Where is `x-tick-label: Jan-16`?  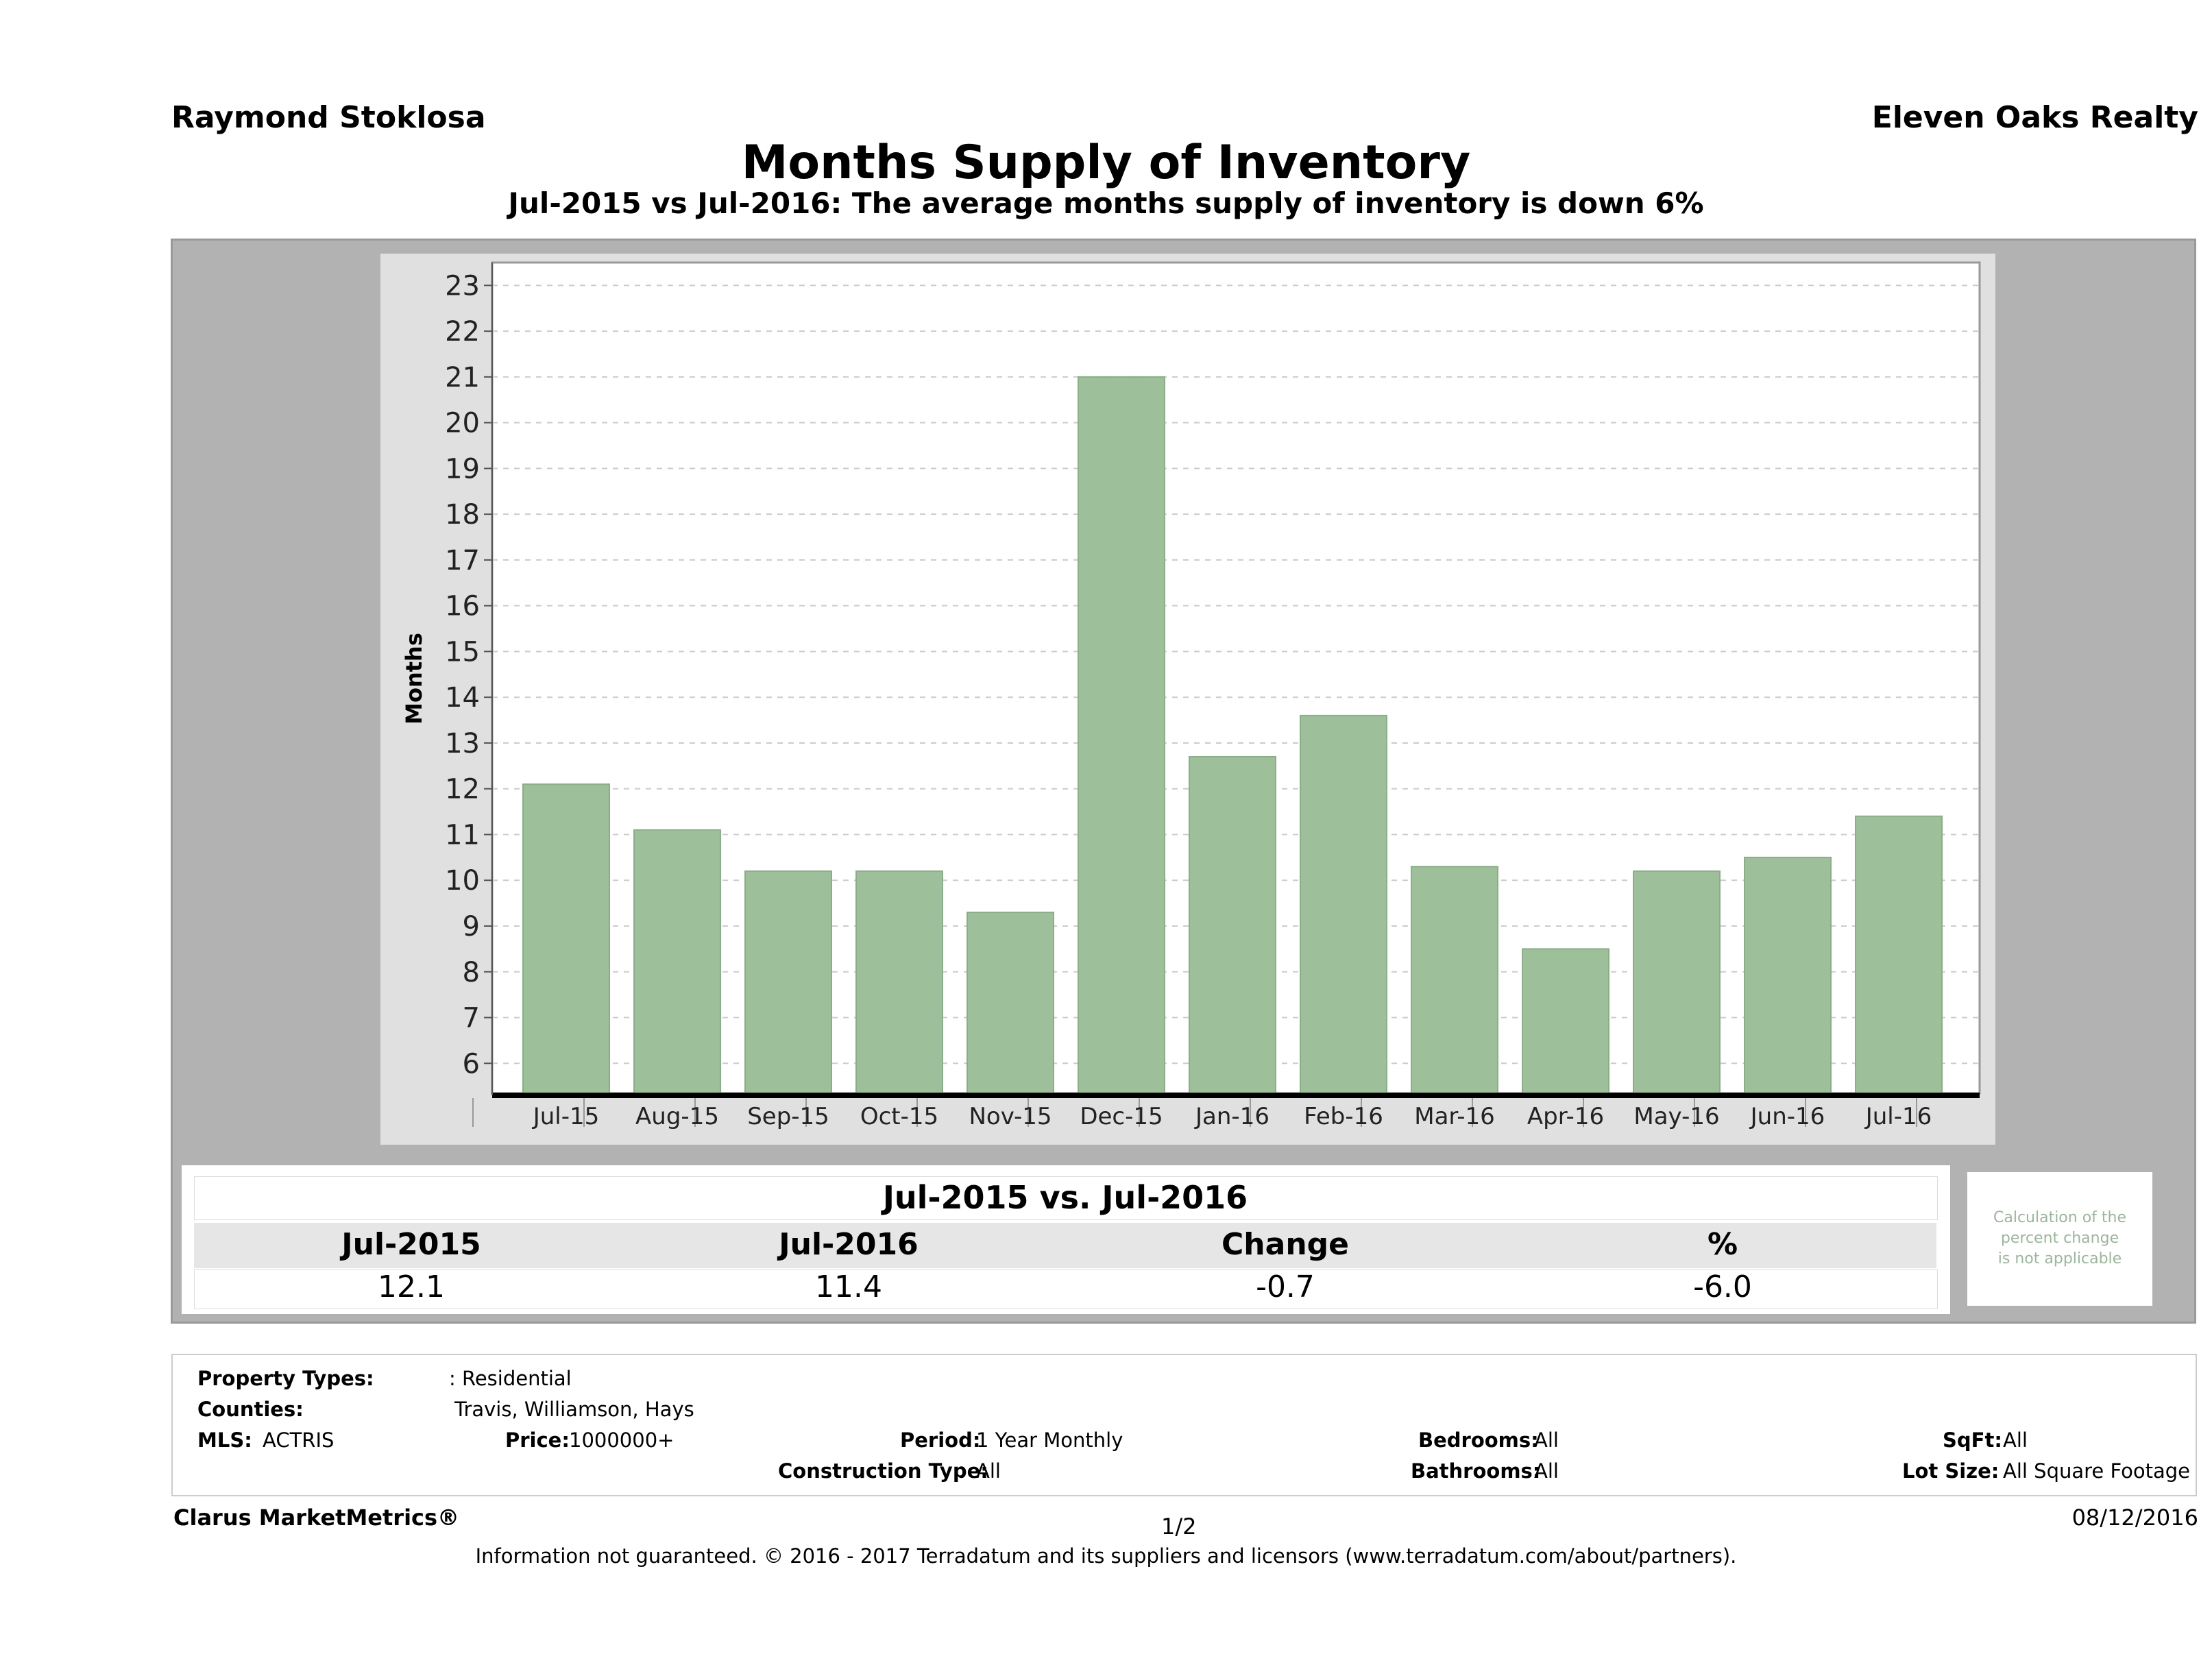 x-tick-label: Jan-16 is located at coordinates (1231, 1116).